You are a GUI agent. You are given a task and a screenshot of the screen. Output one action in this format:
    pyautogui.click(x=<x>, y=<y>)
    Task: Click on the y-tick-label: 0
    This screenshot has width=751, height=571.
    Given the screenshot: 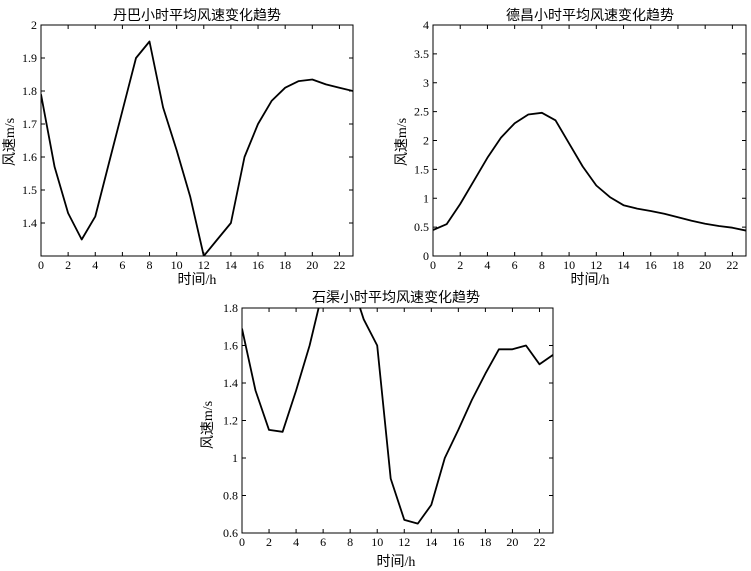 What is the action you would take?
    pyautogui.click(x=426, y=256)
    